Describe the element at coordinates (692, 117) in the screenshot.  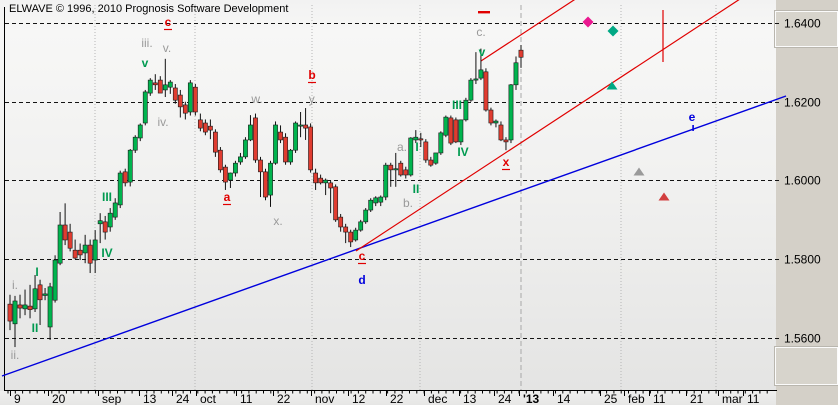
I see `wave-label-e: e` at that location.